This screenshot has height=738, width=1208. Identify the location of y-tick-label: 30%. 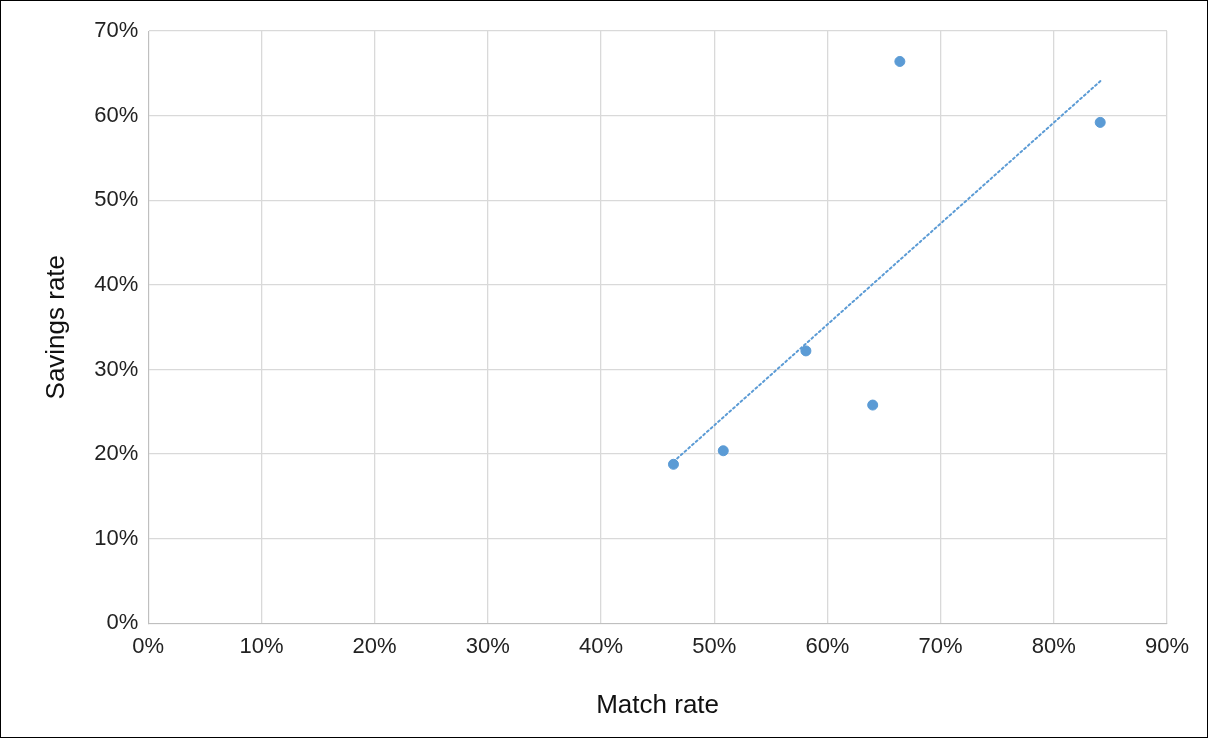
(116, 368).